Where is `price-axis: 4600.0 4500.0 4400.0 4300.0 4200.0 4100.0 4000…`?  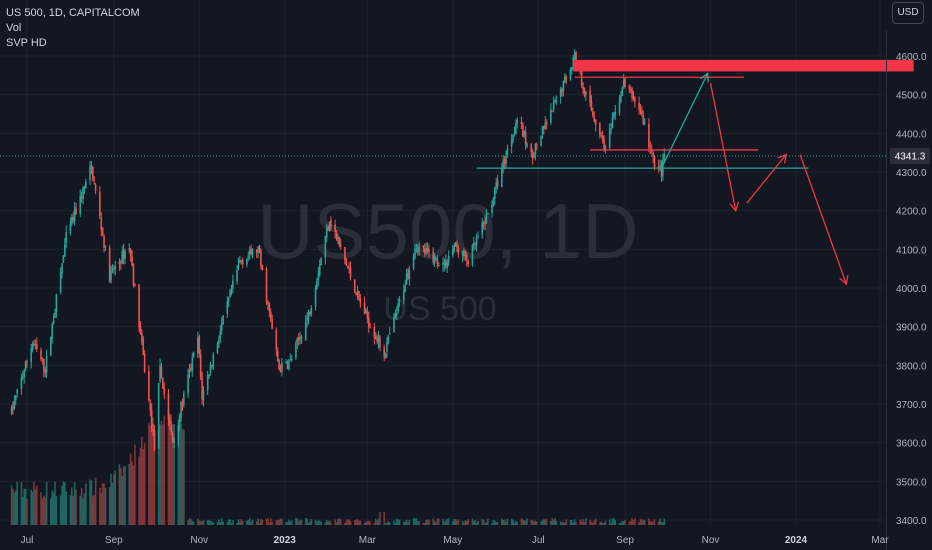
price-axis: 4600.0 4500.0 4400.0 4300.0 4200.0 4100.0 4000… is located at coordinates (911, 289).